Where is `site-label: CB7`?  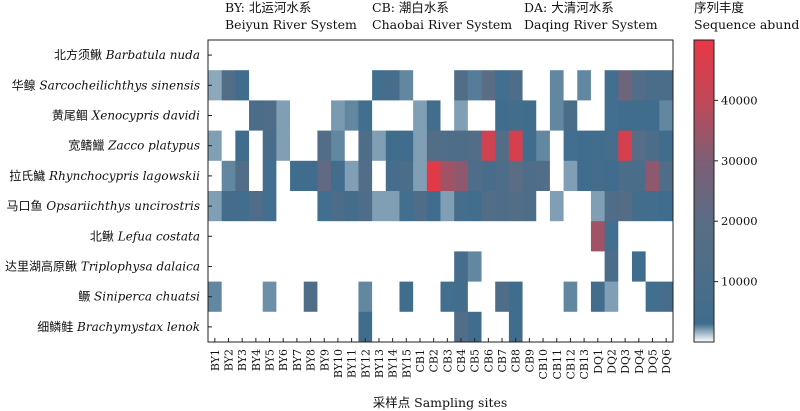
site-label: CB7 is located at coordinates (502, 361).